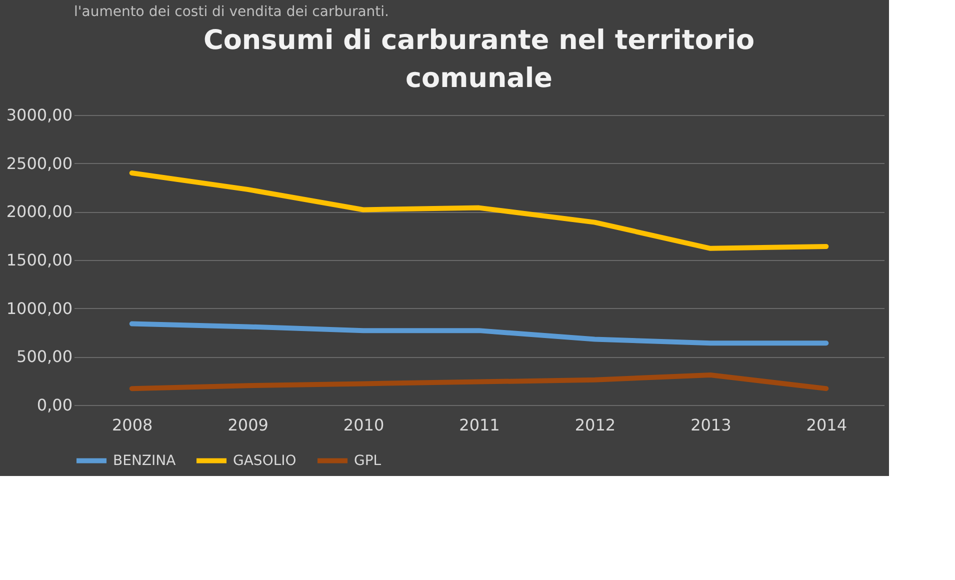  Describe the element at coordinates (826, 425) in the screenshot. I see `x-tick-label: 2014` at that location.